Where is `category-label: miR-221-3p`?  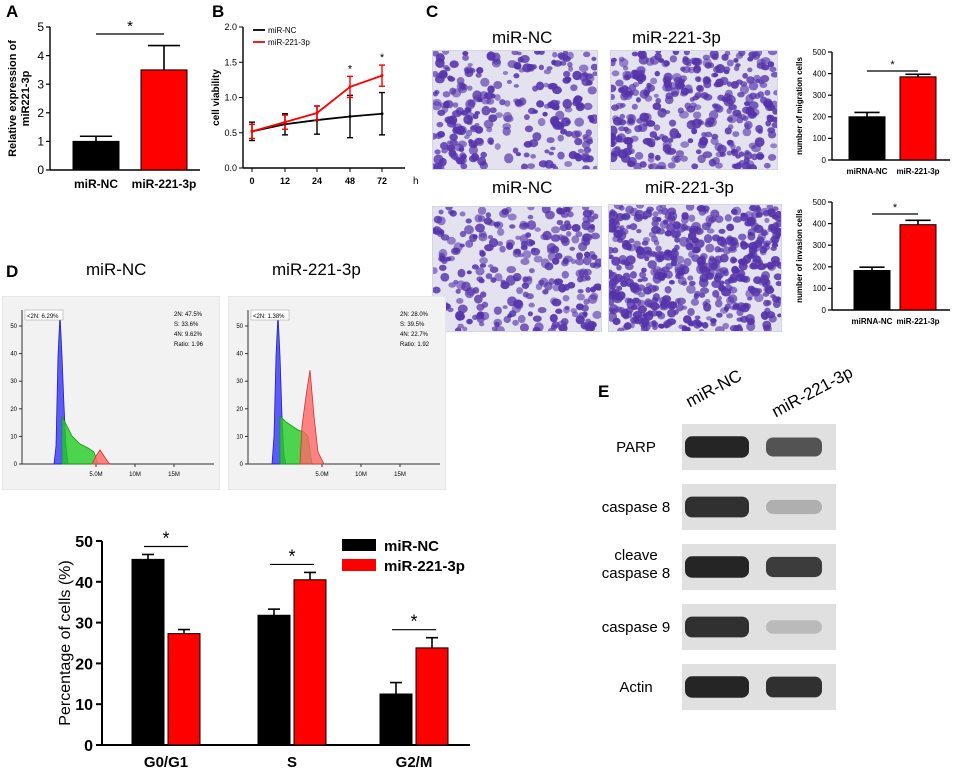 category-label: miR-221-3p is located at coordinates (164, 184).